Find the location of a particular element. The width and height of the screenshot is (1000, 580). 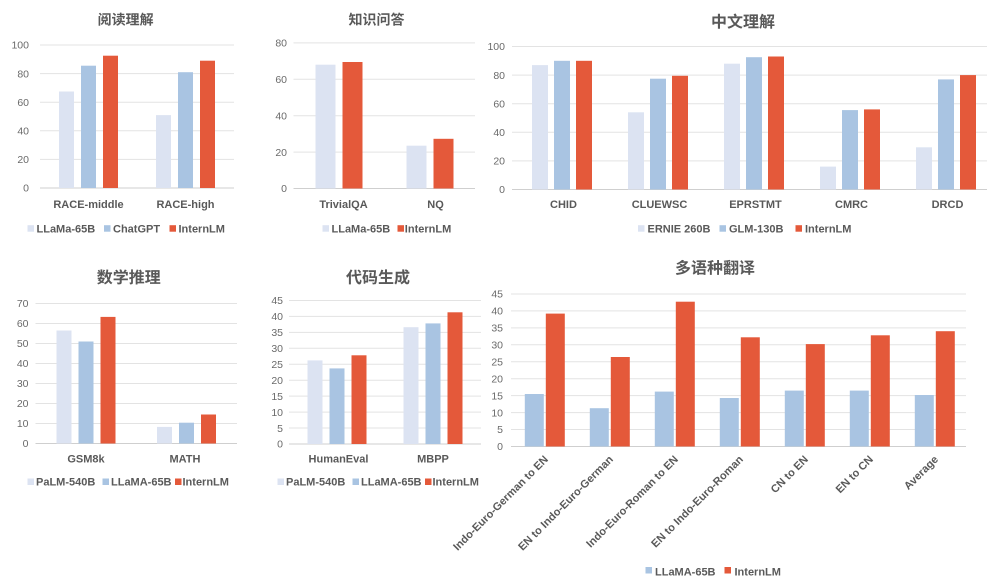

svg-text: 50 is located at coordinates (23, 344).